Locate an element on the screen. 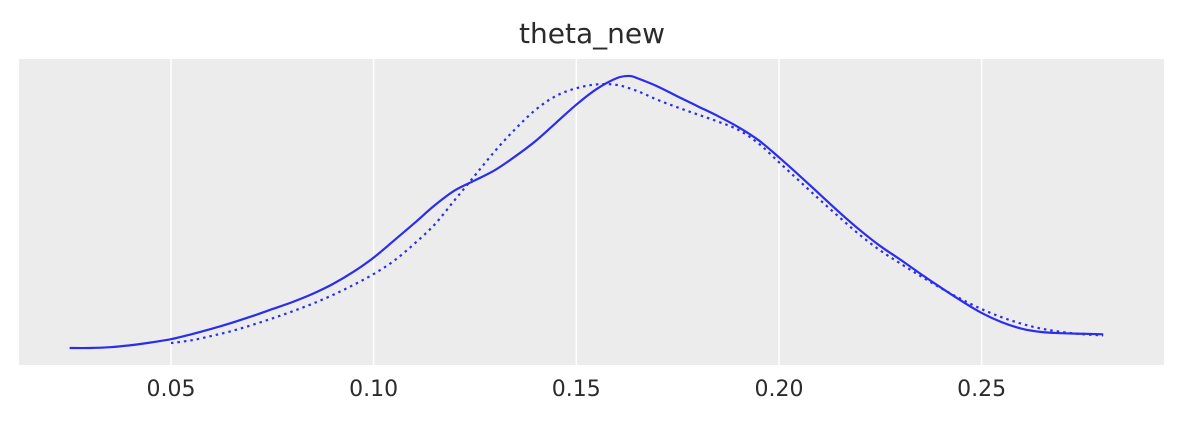 The image size is (1183, 423). x-tick-label: 0.25 is located at coordinates (981, 389).